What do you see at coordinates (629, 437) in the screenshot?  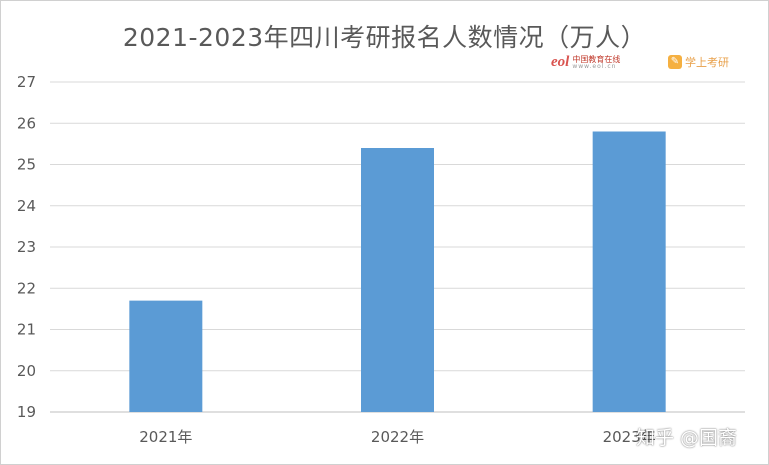 I see `x-category-label: 2023年` at bounding box center [629, 437].